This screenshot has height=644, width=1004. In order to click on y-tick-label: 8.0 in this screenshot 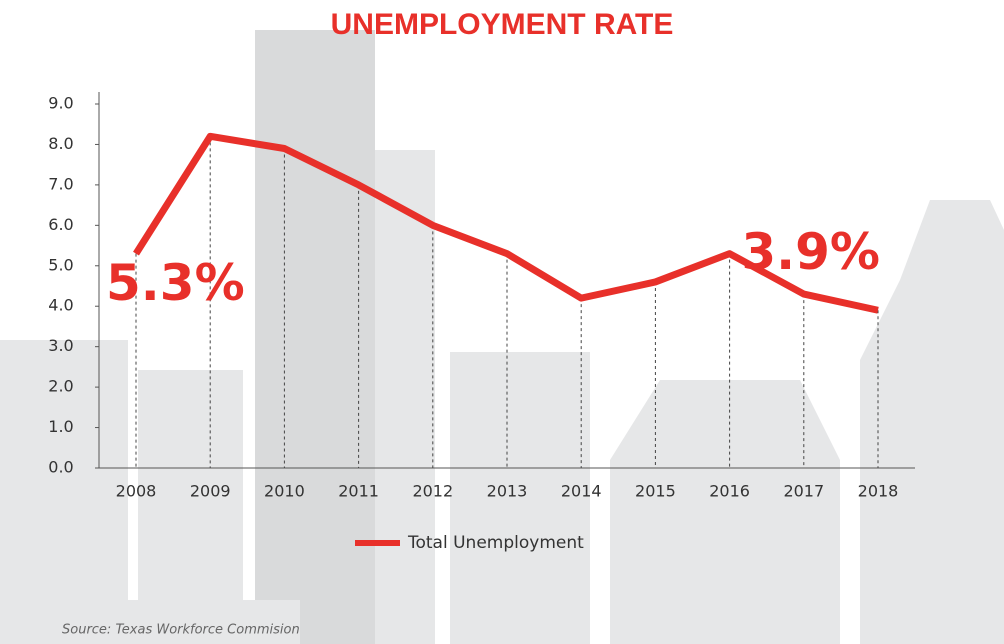, I will do `click(60, 143)`.